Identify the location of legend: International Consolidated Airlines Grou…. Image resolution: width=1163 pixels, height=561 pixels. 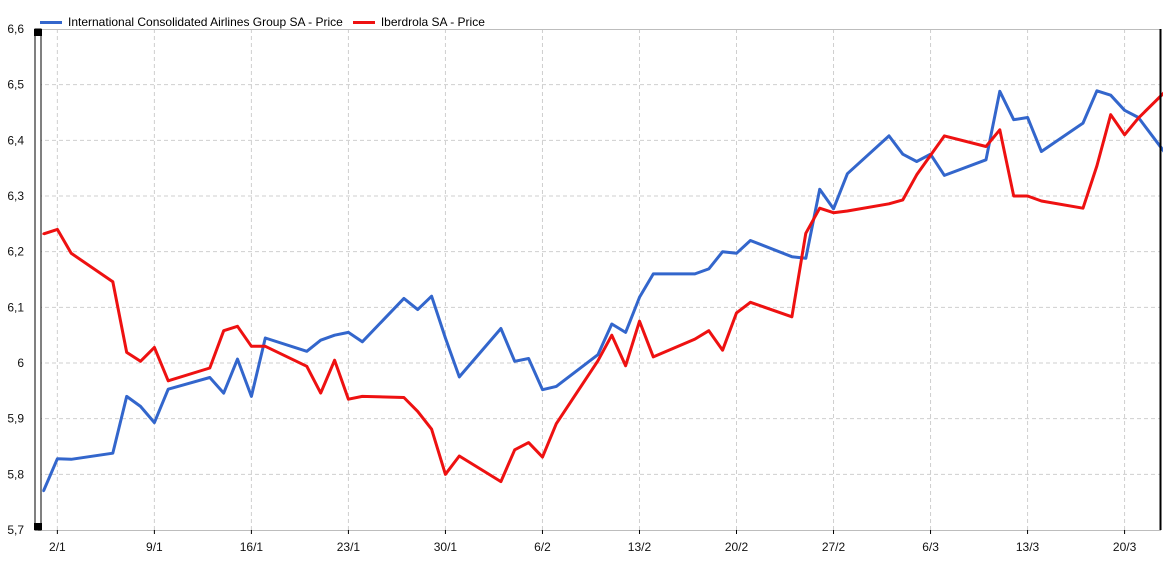
(262, 22).